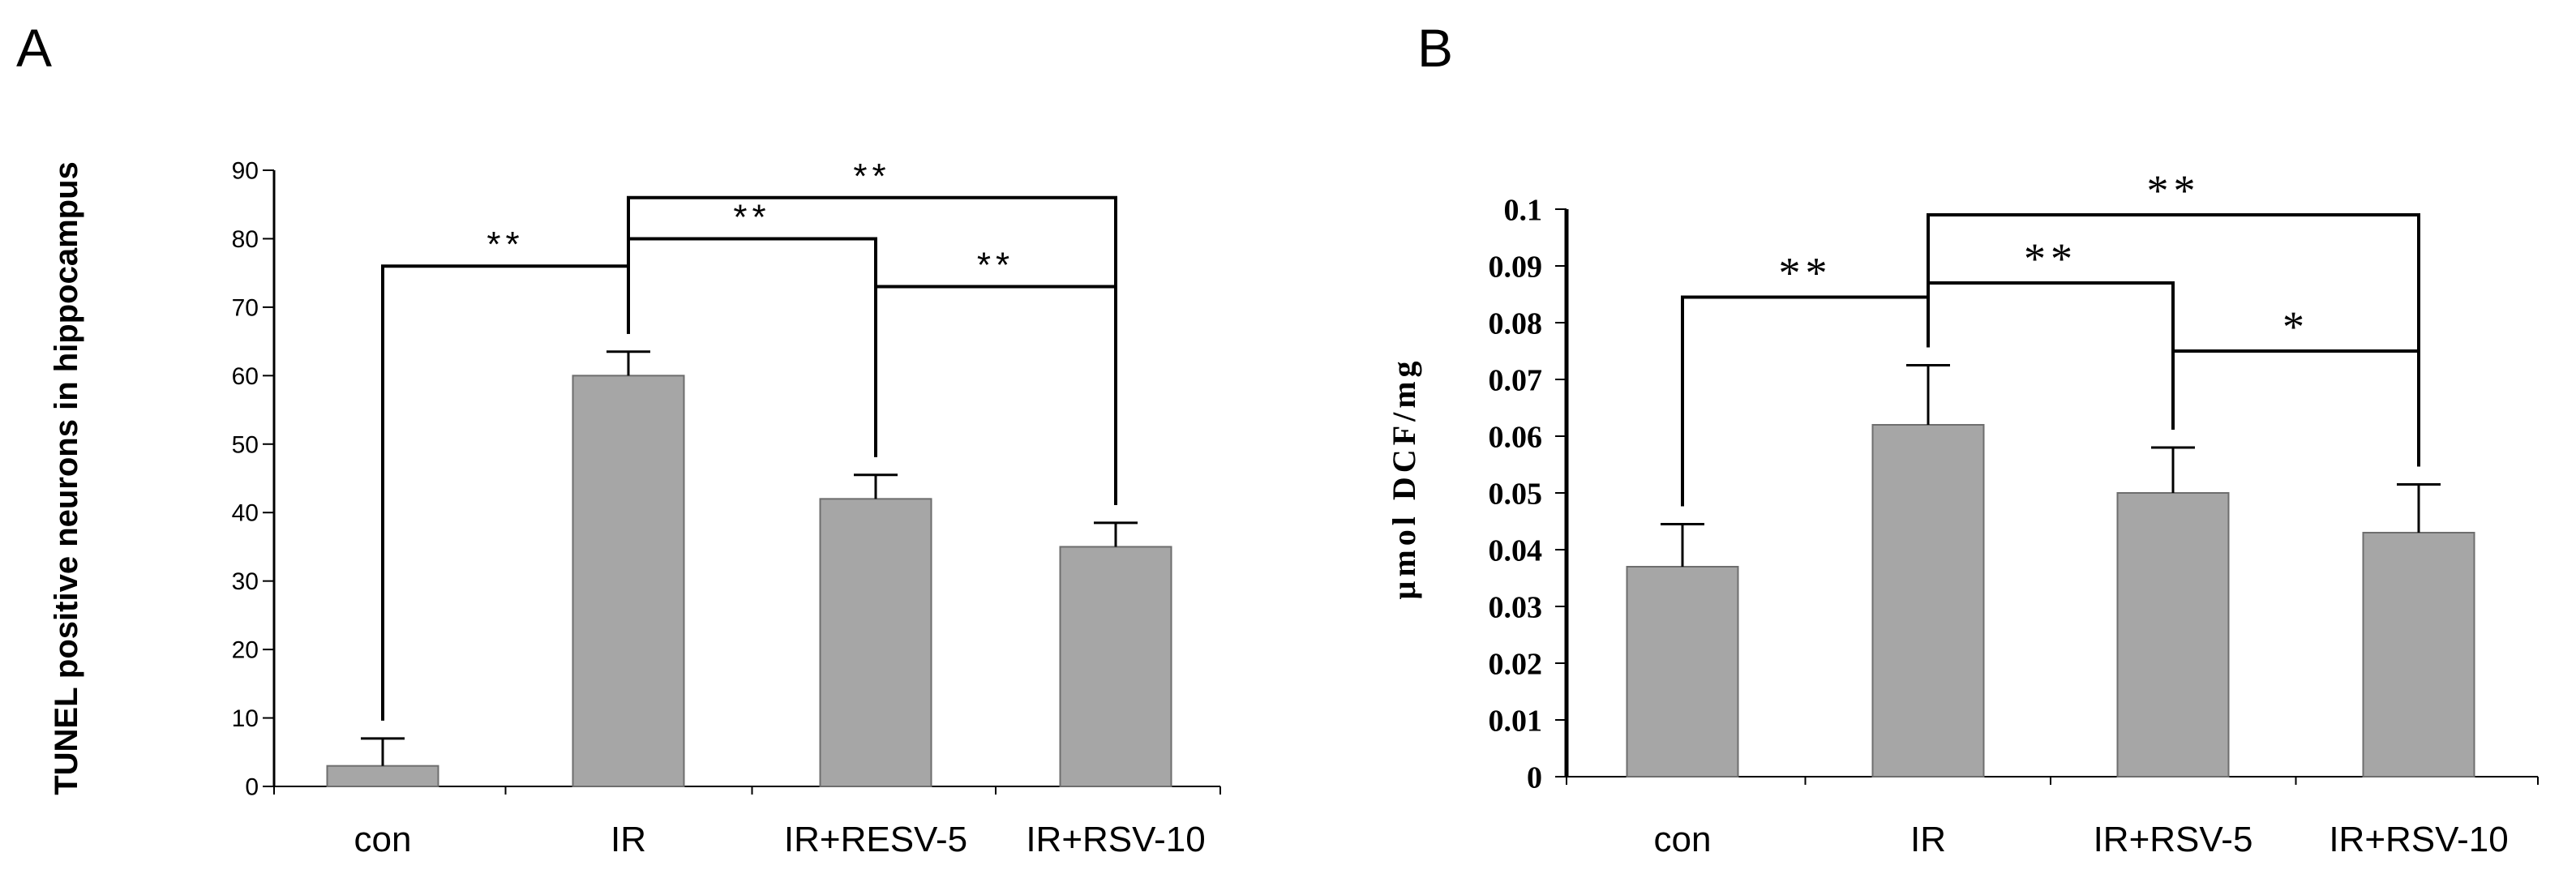 The width and height of the screenshot is (2576, 891). Describe the element at coordinates (245, 718) in the screenshot. I see `y-tick-label: 10` at that location.